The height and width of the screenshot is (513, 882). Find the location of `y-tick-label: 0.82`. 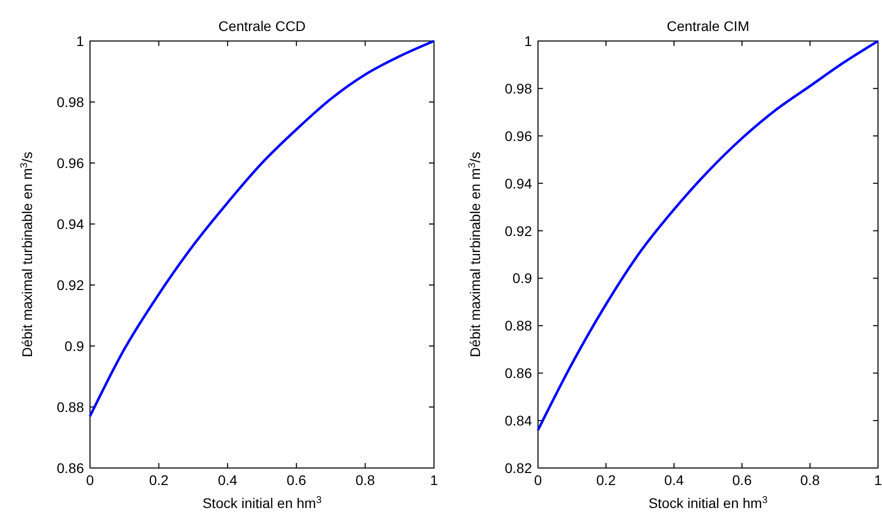

y-tick-label: 0.82 is located at coordinates (518, 468).